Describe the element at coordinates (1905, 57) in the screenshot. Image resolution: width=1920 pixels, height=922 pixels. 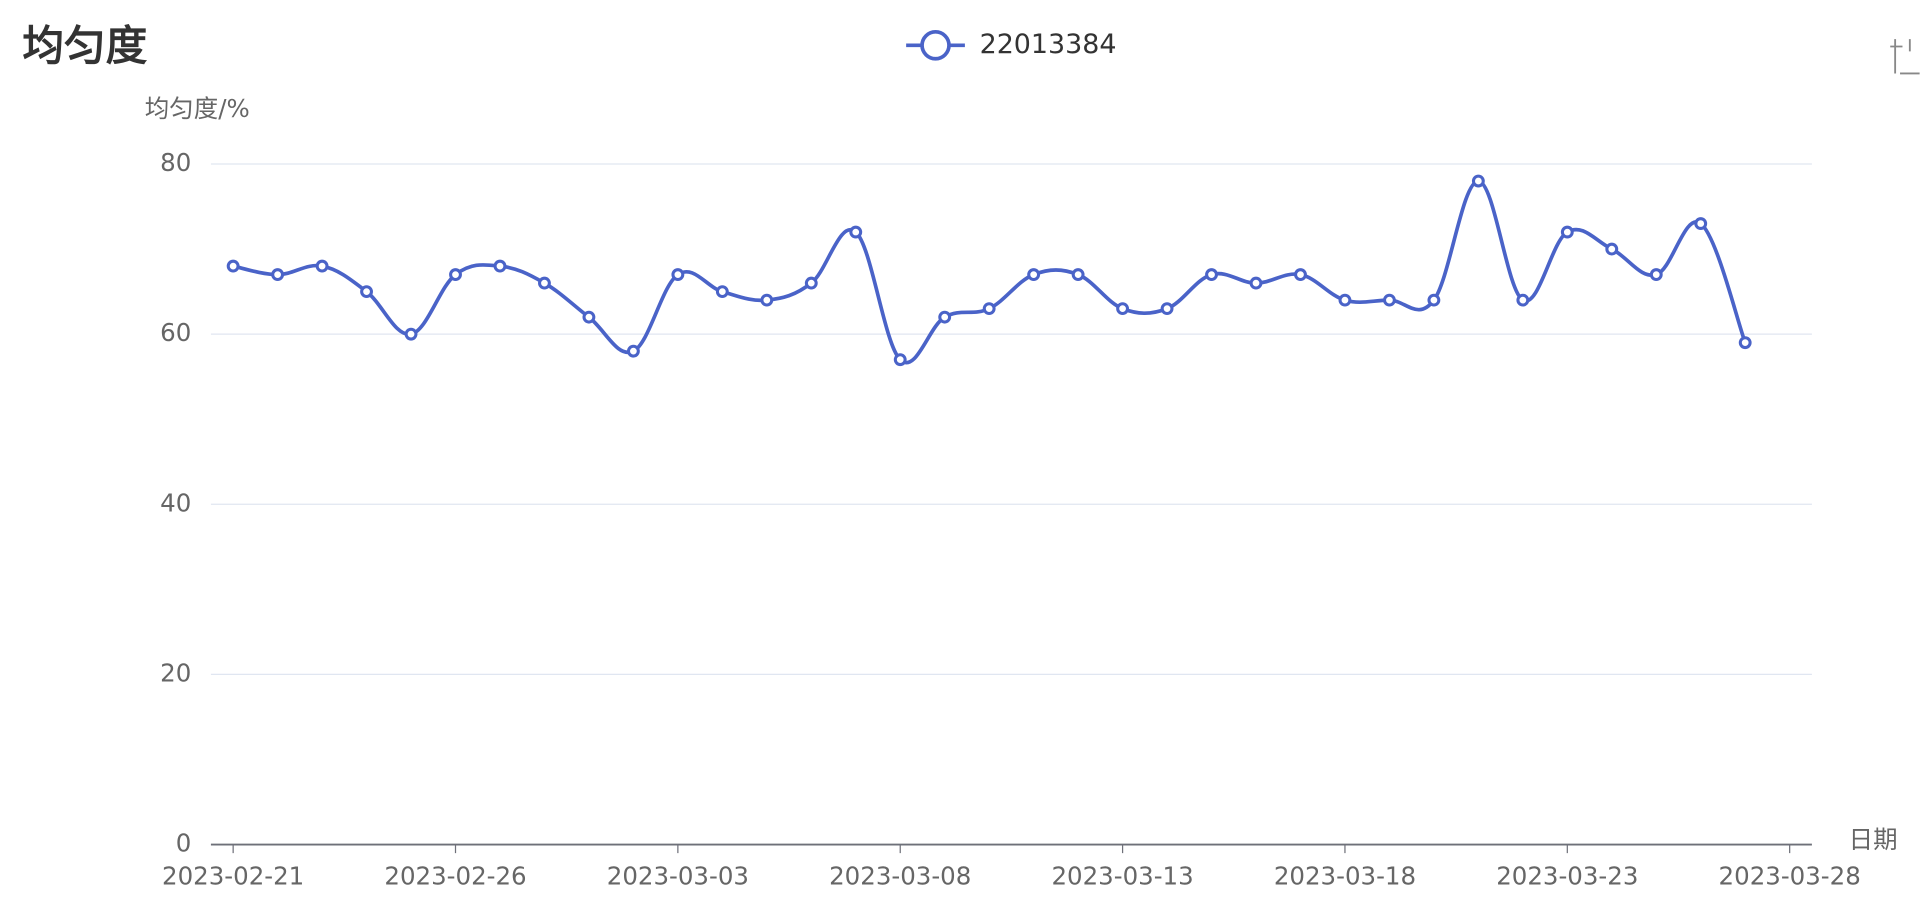
I see `toolbox-icon` at that location.